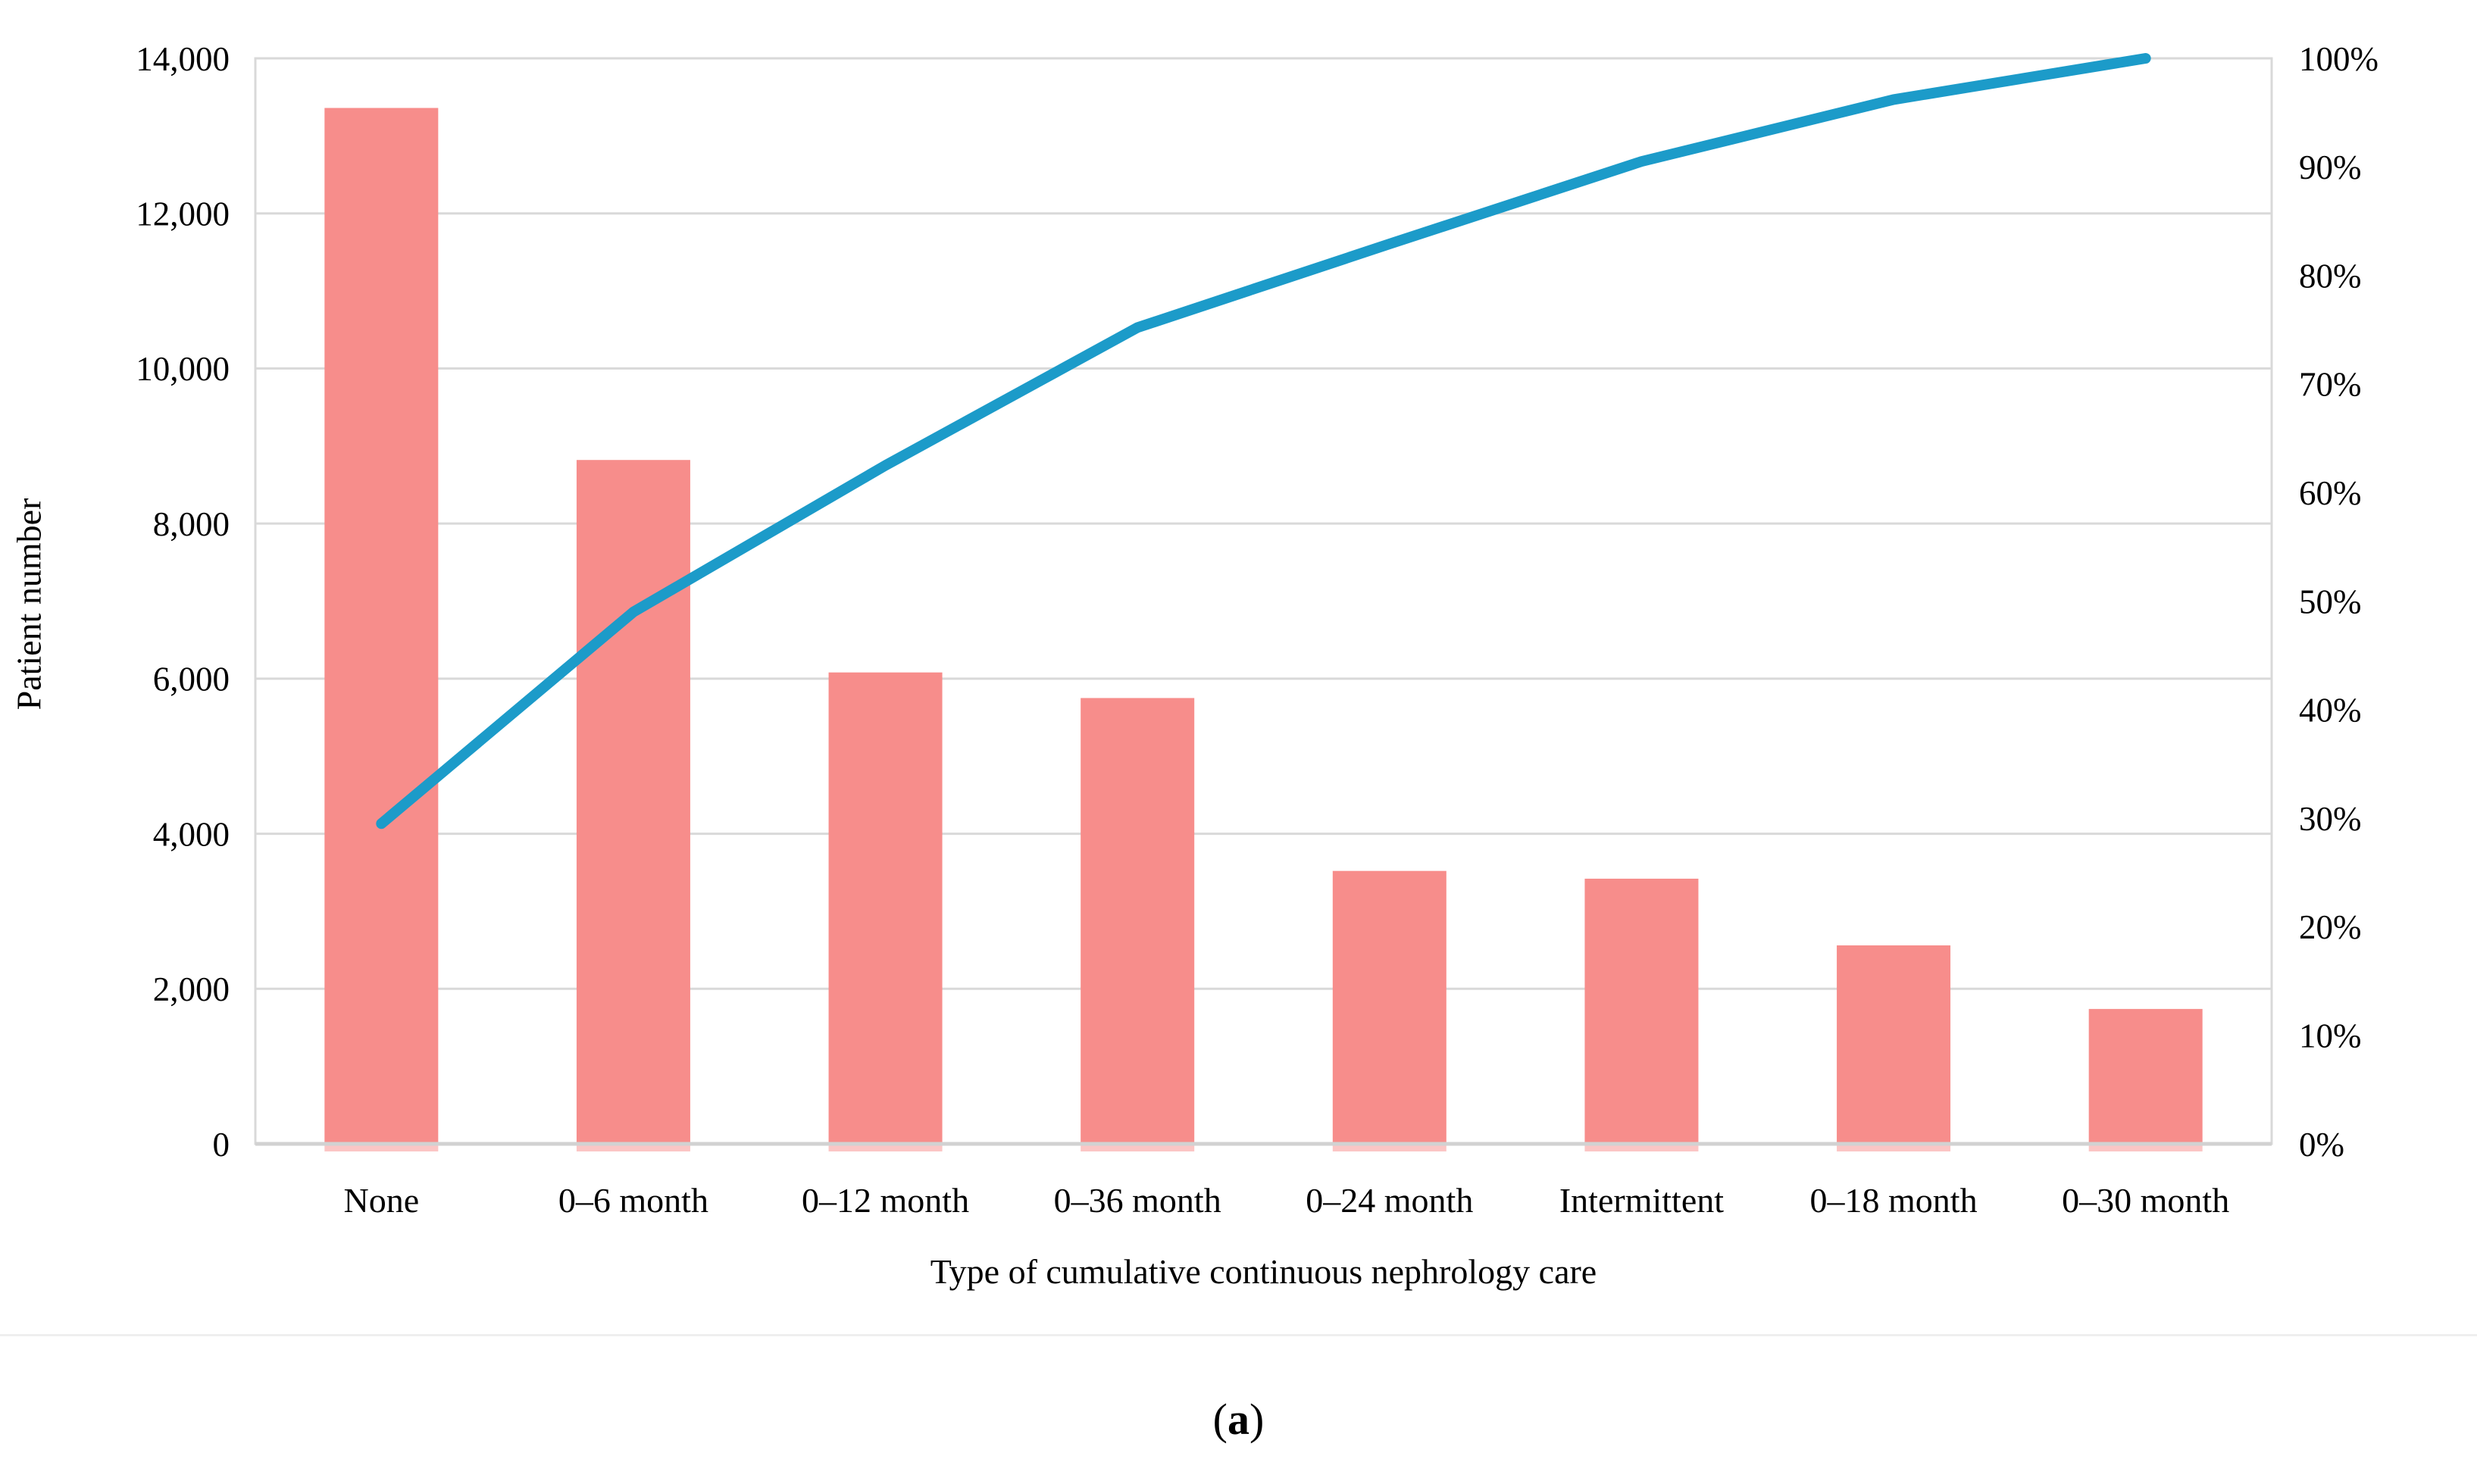 This screenshot has width=2477, height=1484. I want to click on bar-0–36 month, so click(1138, 921).